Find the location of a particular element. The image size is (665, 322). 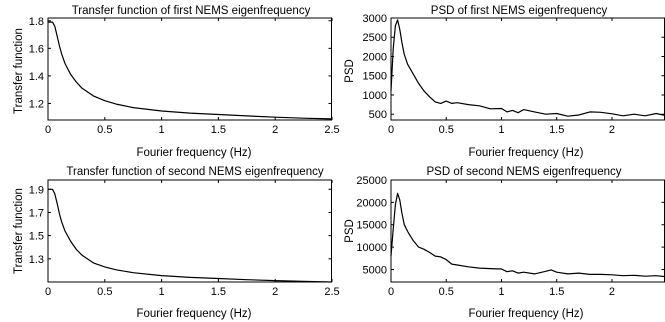

y-tick-label: 1.4 is located at coordinates (36, 77).